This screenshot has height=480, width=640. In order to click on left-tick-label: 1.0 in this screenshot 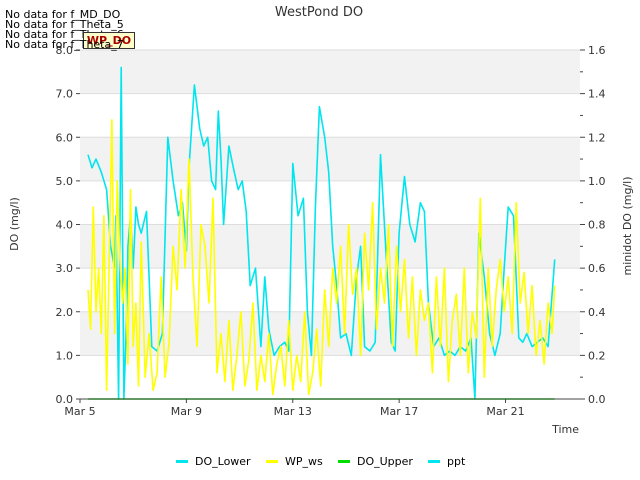, I will do `click(65, 355)`.